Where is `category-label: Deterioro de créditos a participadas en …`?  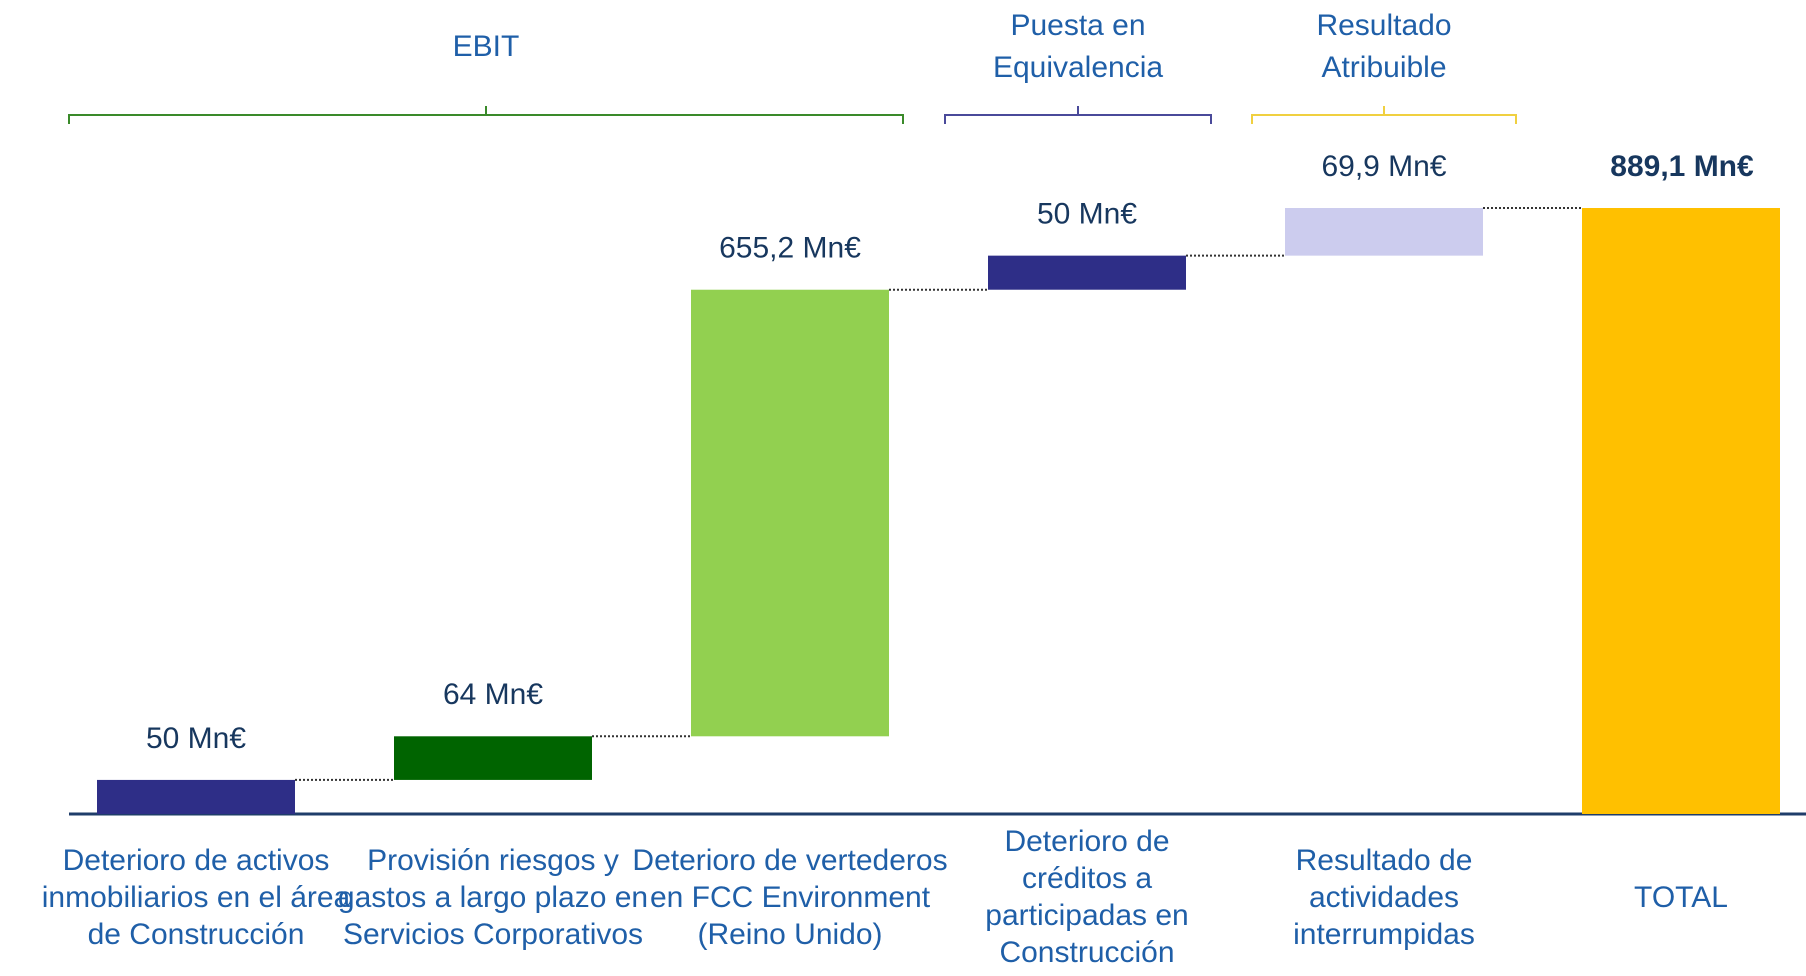 category-label: Deterioro de créditos a participadas en … is located at coordinates (1087, 897).